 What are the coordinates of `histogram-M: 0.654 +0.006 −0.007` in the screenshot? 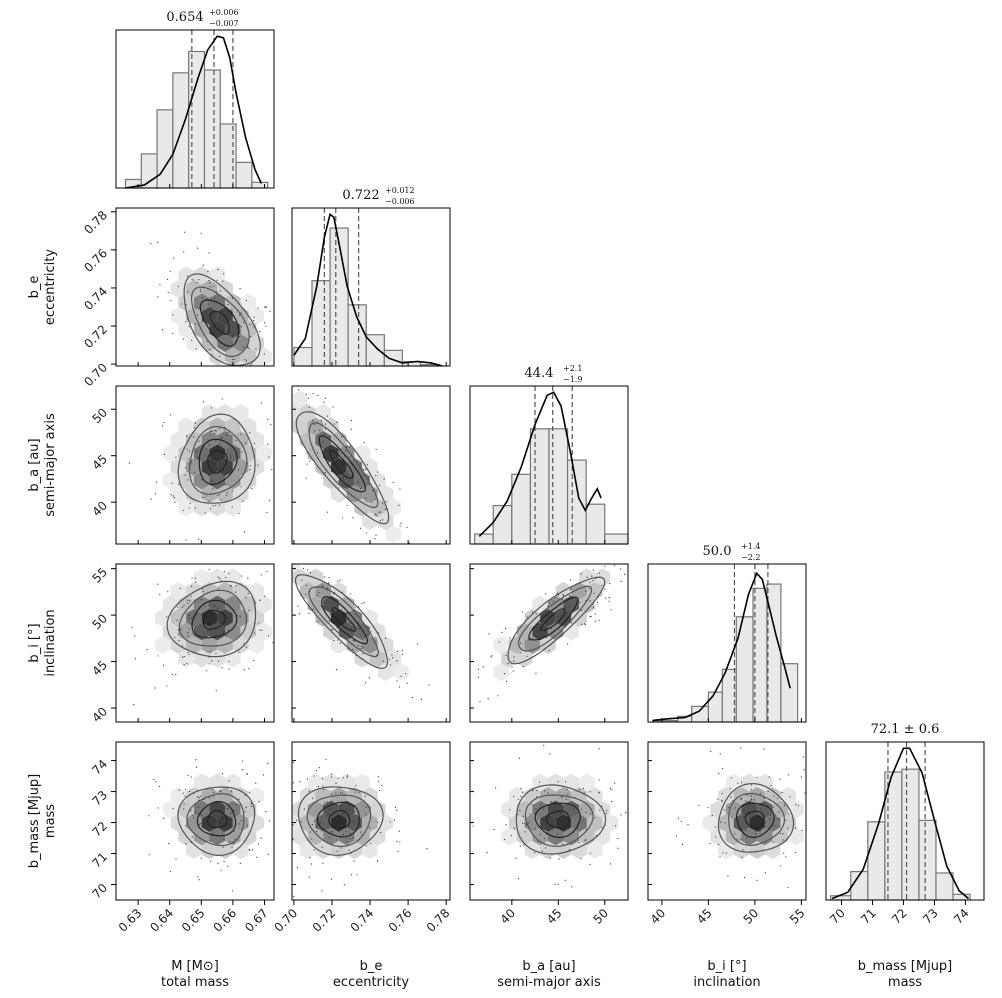 It's located at (195, 98).